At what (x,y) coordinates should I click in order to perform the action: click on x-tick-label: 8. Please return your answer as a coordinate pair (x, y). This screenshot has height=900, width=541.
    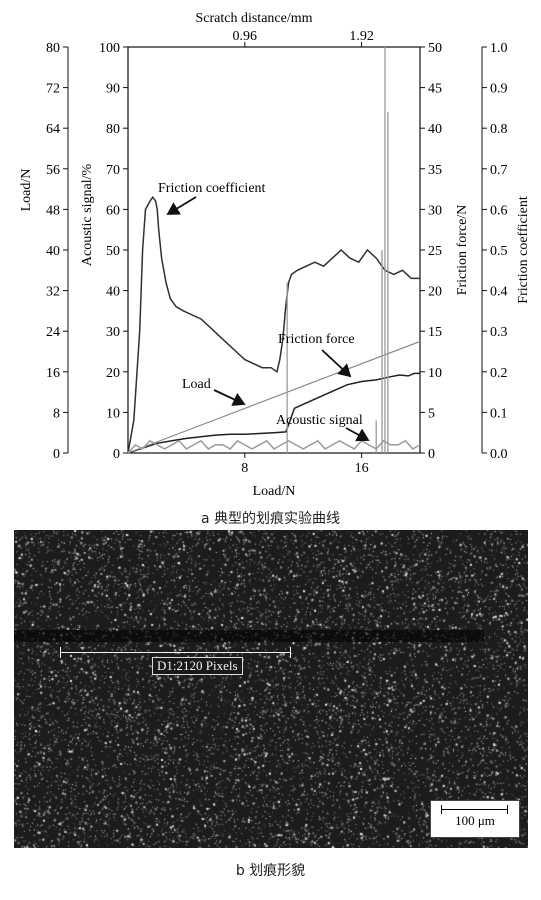
    Looking at the image, I should click on (244, 468).